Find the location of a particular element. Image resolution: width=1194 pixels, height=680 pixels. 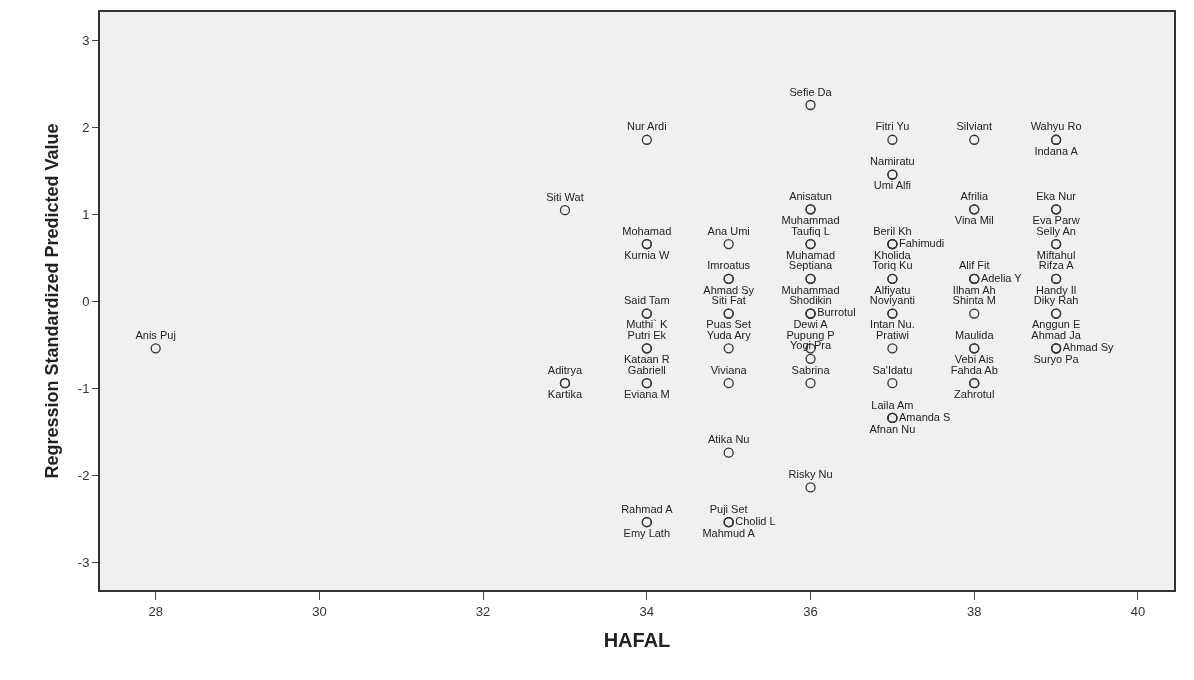

data-label: Alfiyatu is located at coordinates (892, 289).